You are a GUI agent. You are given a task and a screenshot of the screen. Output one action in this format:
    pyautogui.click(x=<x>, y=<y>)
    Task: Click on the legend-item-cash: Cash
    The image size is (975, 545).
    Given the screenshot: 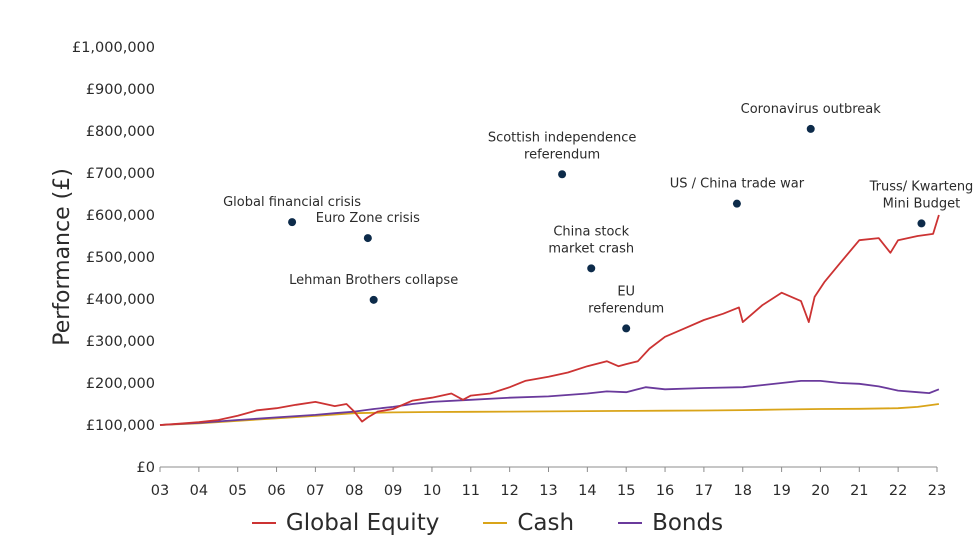 What is the action you would take?
    pyautogui.click(x=528, y=523)
    